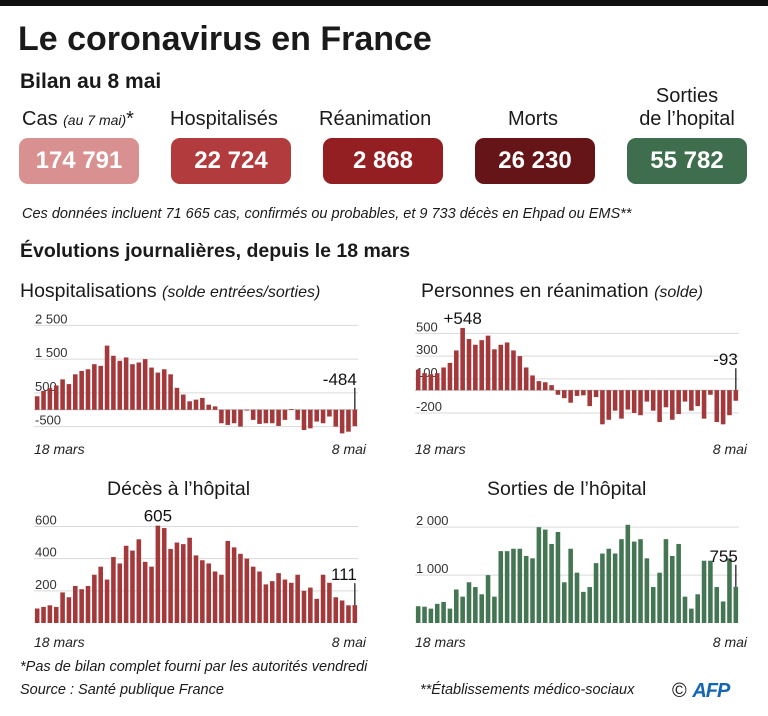  Describe the element at coordinates (122, 690) in the screenshot. I see `source-line: Source : Santé publique France` at that location.